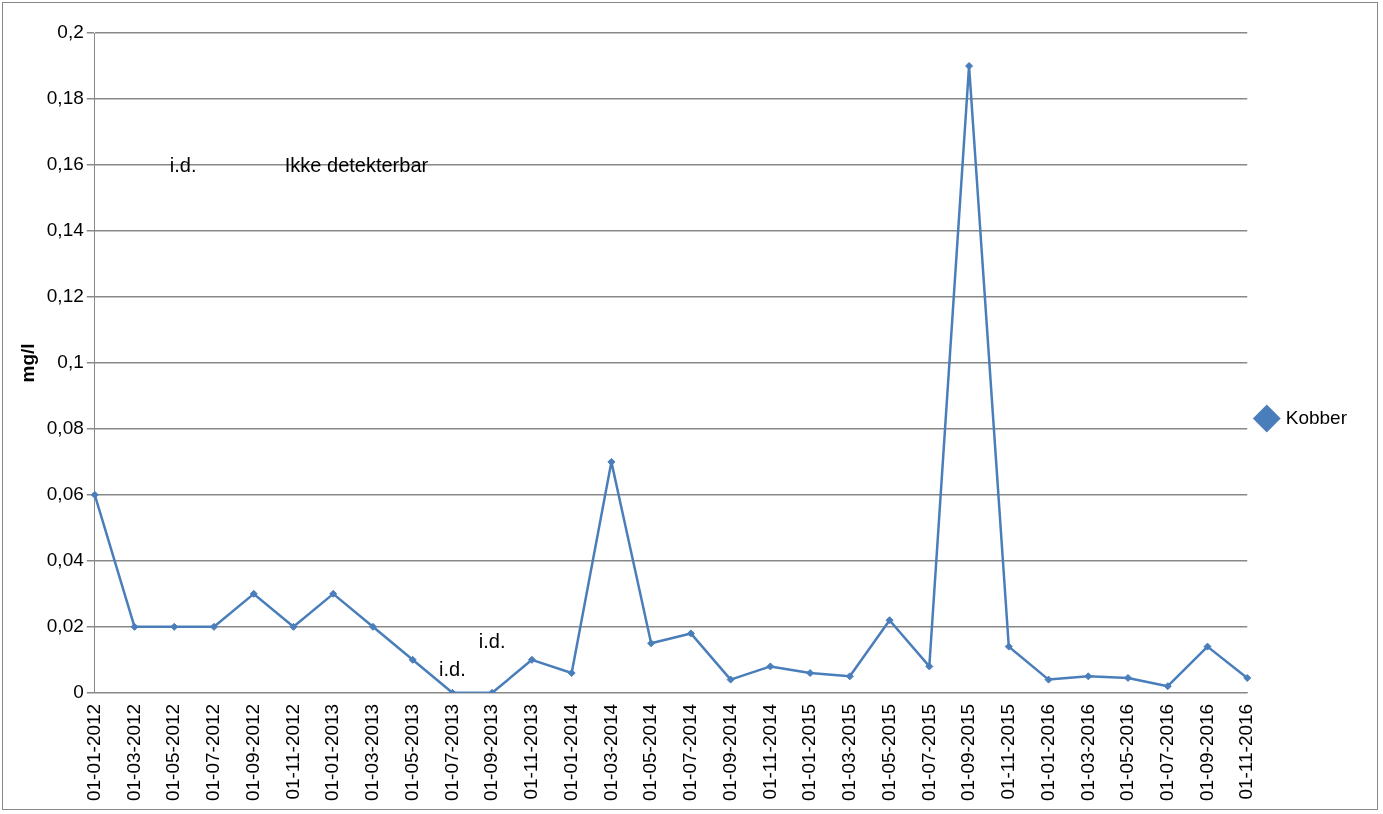 This screenshot has width=1383, height=814. Describe the element at coordinates (1127, 752) in the screenshot. I see `x-tick-label: 01-05-2016` at that location.